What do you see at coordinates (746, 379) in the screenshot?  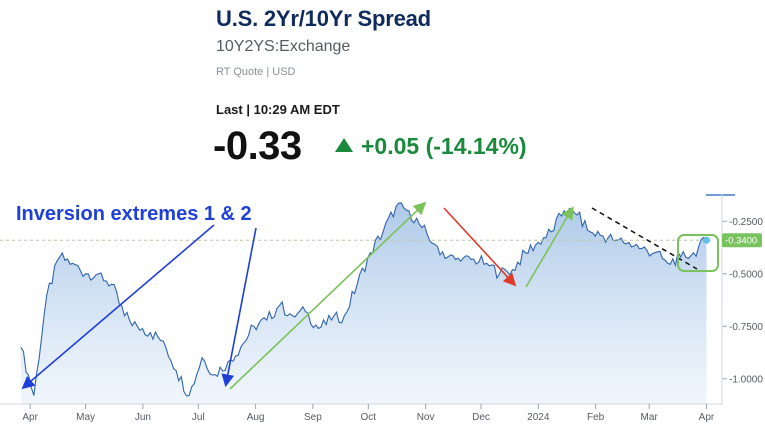 I see `y-tick-label: -1.0000` at bounding box center [746, 379].